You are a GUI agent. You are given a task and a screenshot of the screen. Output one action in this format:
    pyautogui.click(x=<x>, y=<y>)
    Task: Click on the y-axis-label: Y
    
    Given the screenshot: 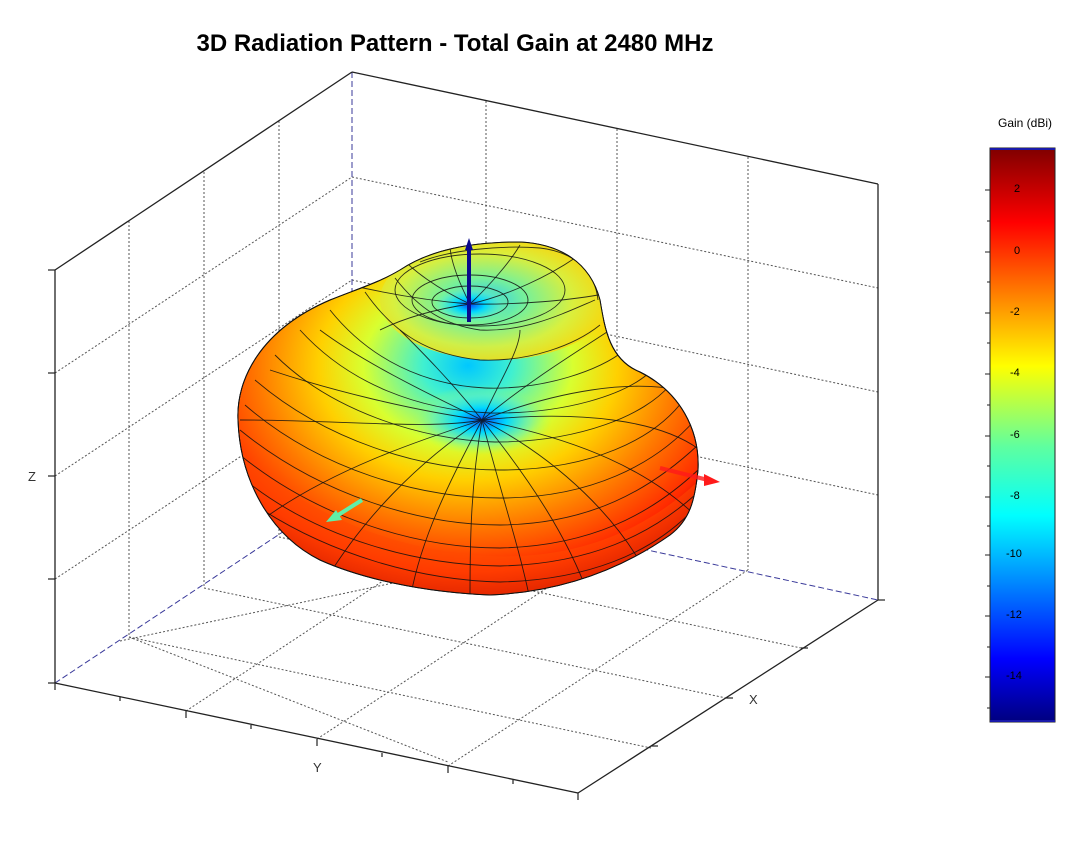 What is the action you would take?
    pyautogui.click(x=317, y=767)
    